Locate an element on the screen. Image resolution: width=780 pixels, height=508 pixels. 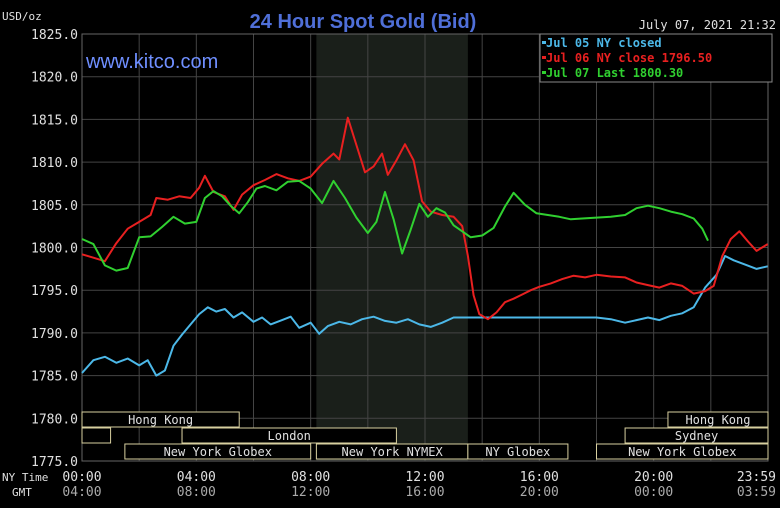
gmt-tick: 04:00 is located at coordinates (81, 492).